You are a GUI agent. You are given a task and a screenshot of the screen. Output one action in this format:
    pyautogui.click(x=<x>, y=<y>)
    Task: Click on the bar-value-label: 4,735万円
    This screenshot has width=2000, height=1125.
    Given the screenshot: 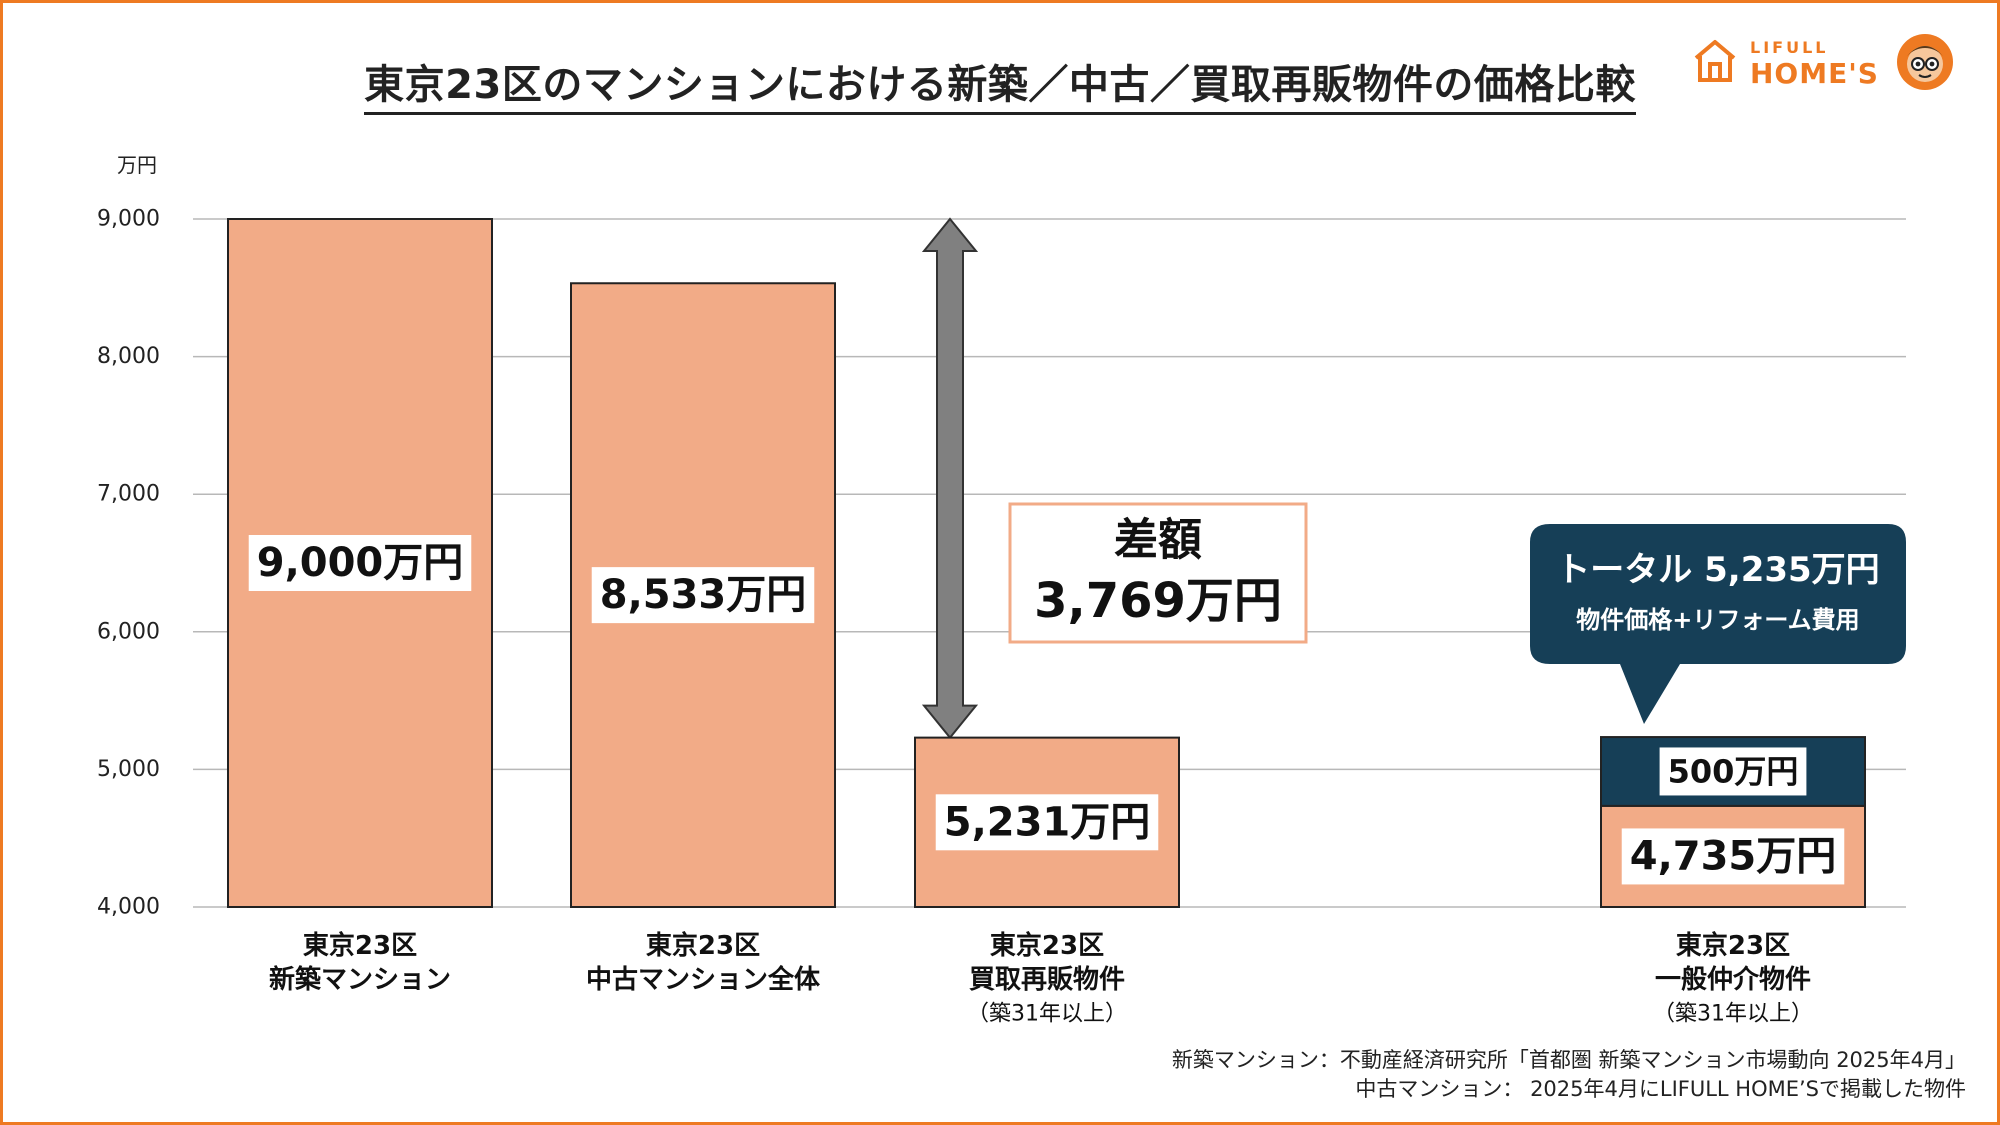 What is the action you would take?
    pyautogui.click(x=1733, y=856)
    